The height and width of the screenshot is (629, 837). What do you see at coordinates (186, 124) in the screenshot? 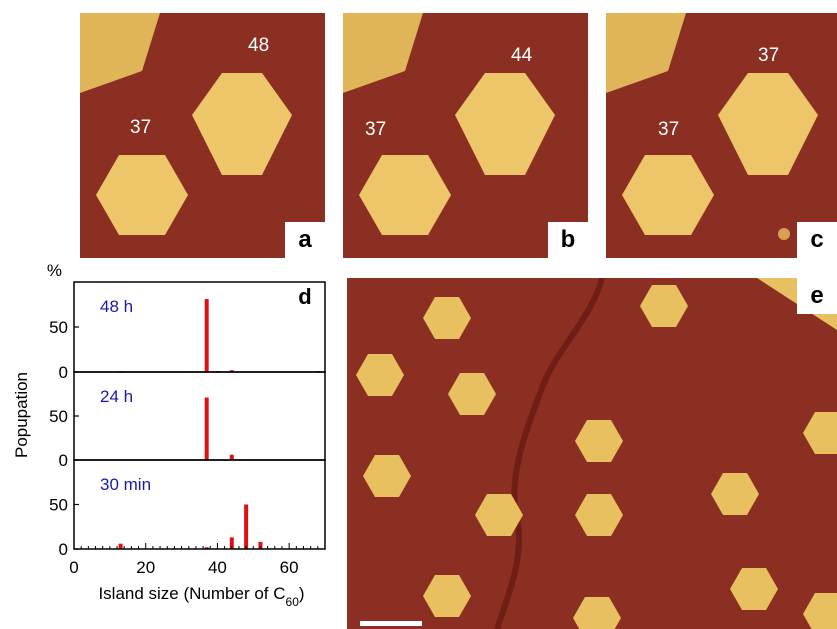
I see `stm-image-a-drawing` at bounding box center [186, 124].